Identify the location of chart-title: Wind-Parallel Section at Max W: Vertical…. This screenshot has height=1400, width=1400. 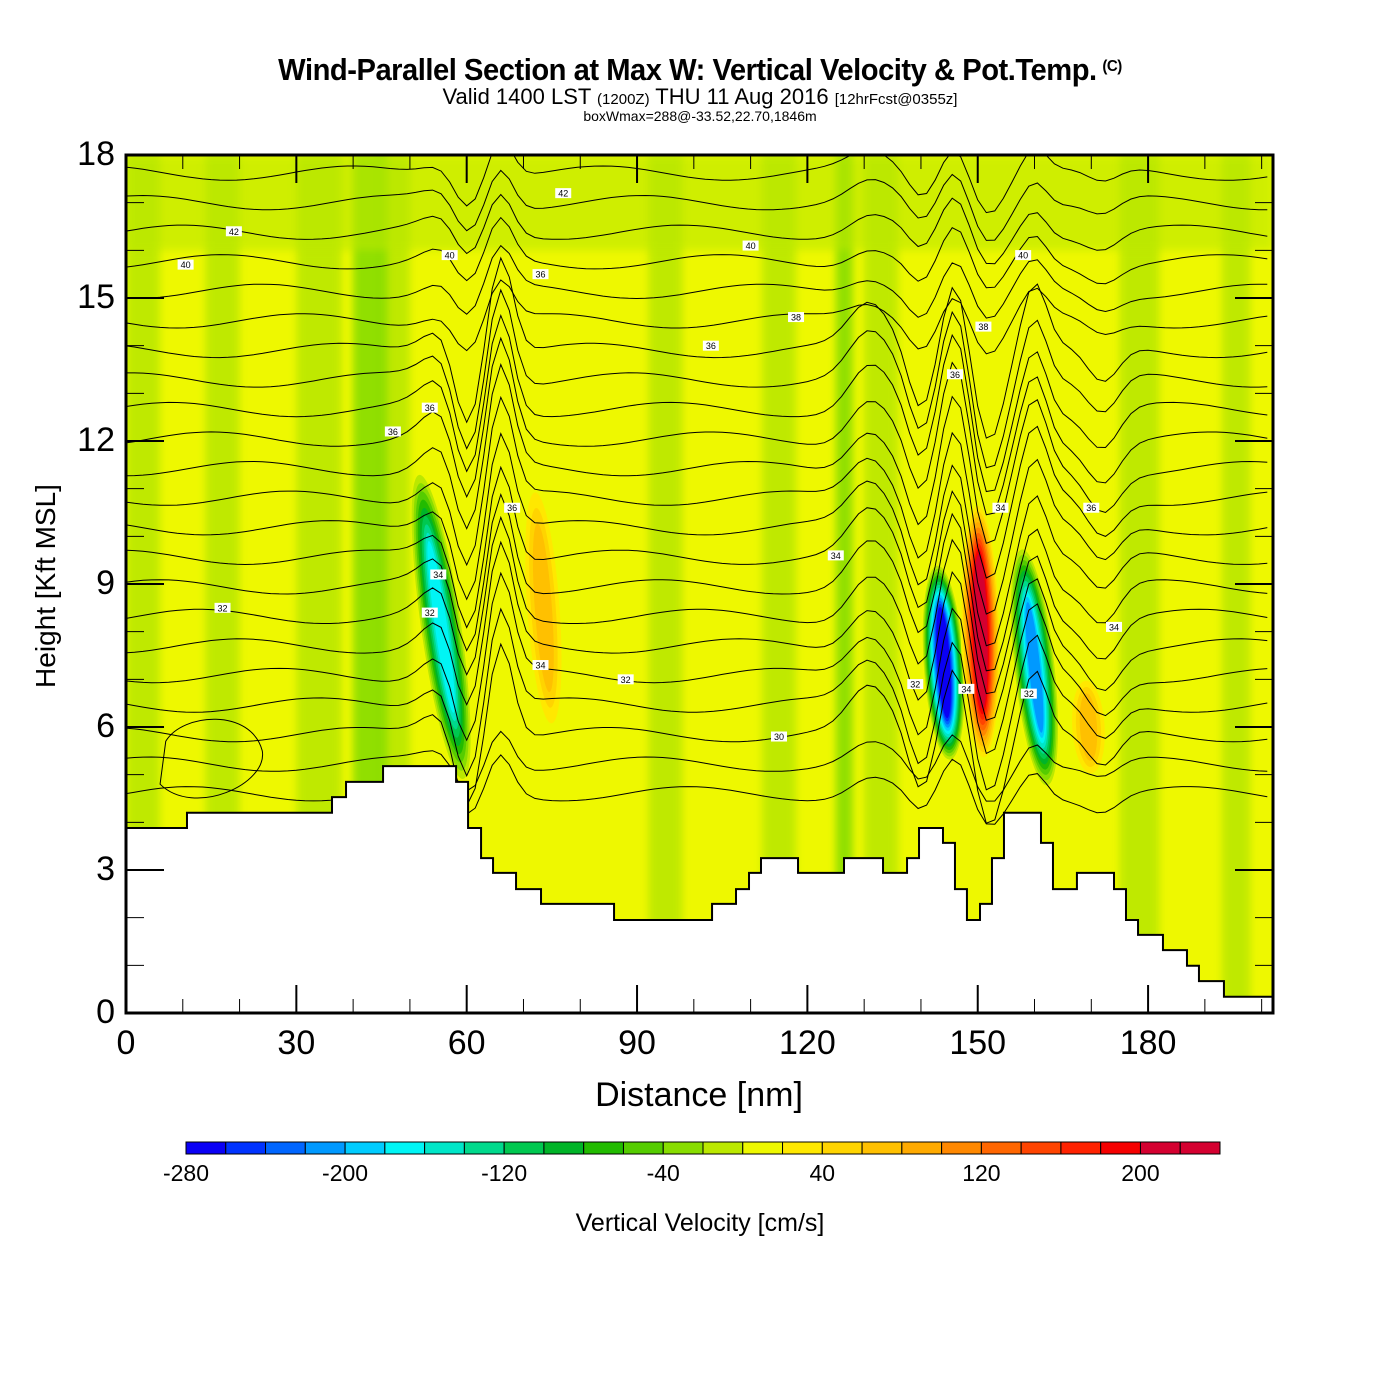
(700, 70).